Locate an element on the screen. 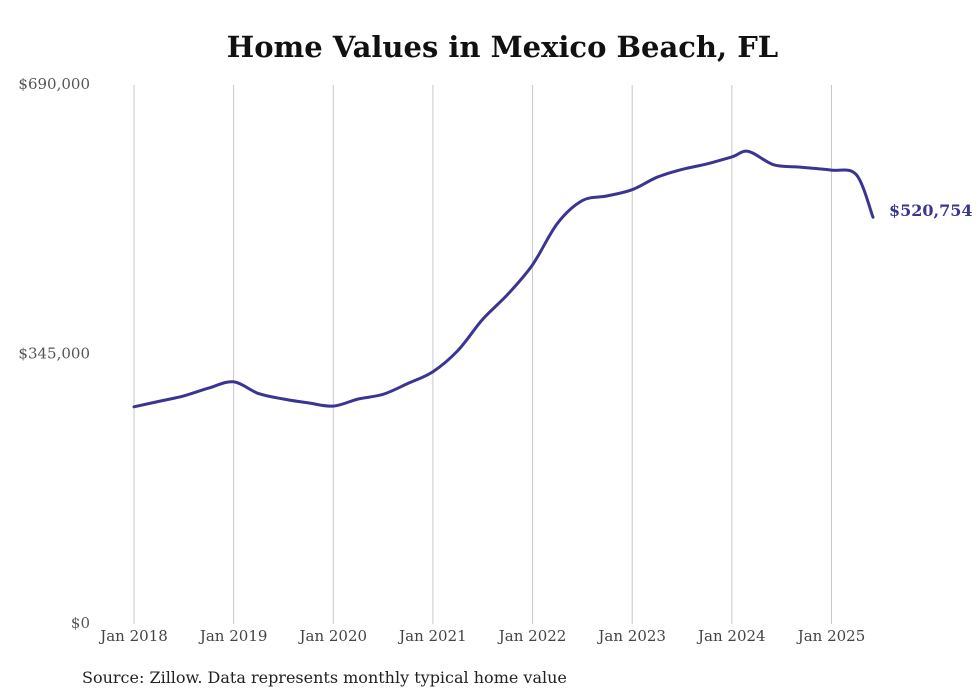 Image resolution: width=980 pixels, height=699 pixels. x-tick-label: Jan 2021 is located at coordinates (432, 636).